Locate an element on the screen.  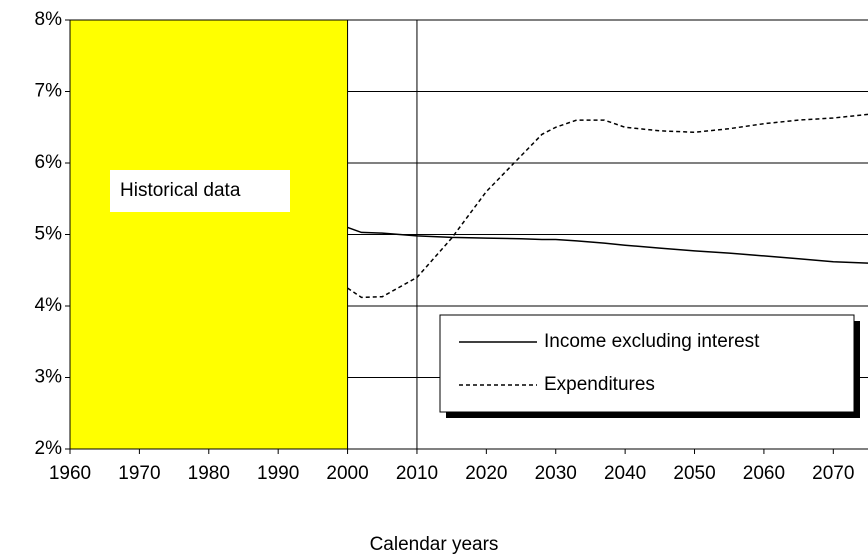
x-tick-label: 1990 is located at coordinates (278, 473).